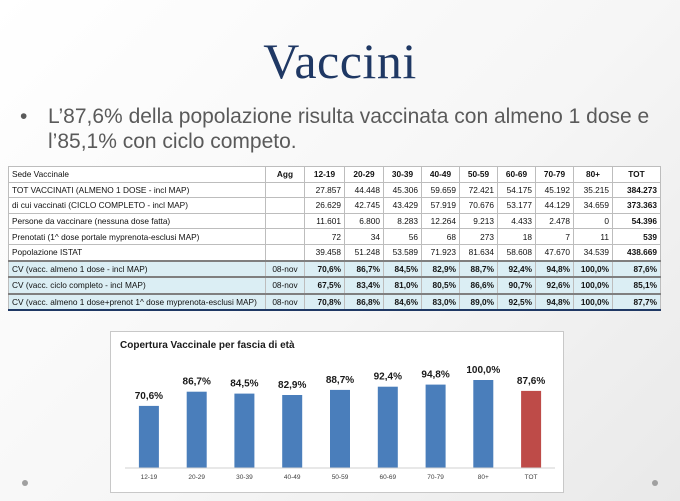 This screenshot has height=501, width=680. What do you see at coordinates (516, 269) in the screenshot?
I see `table-cell: 92,4%` at bounding box center [516, 269].